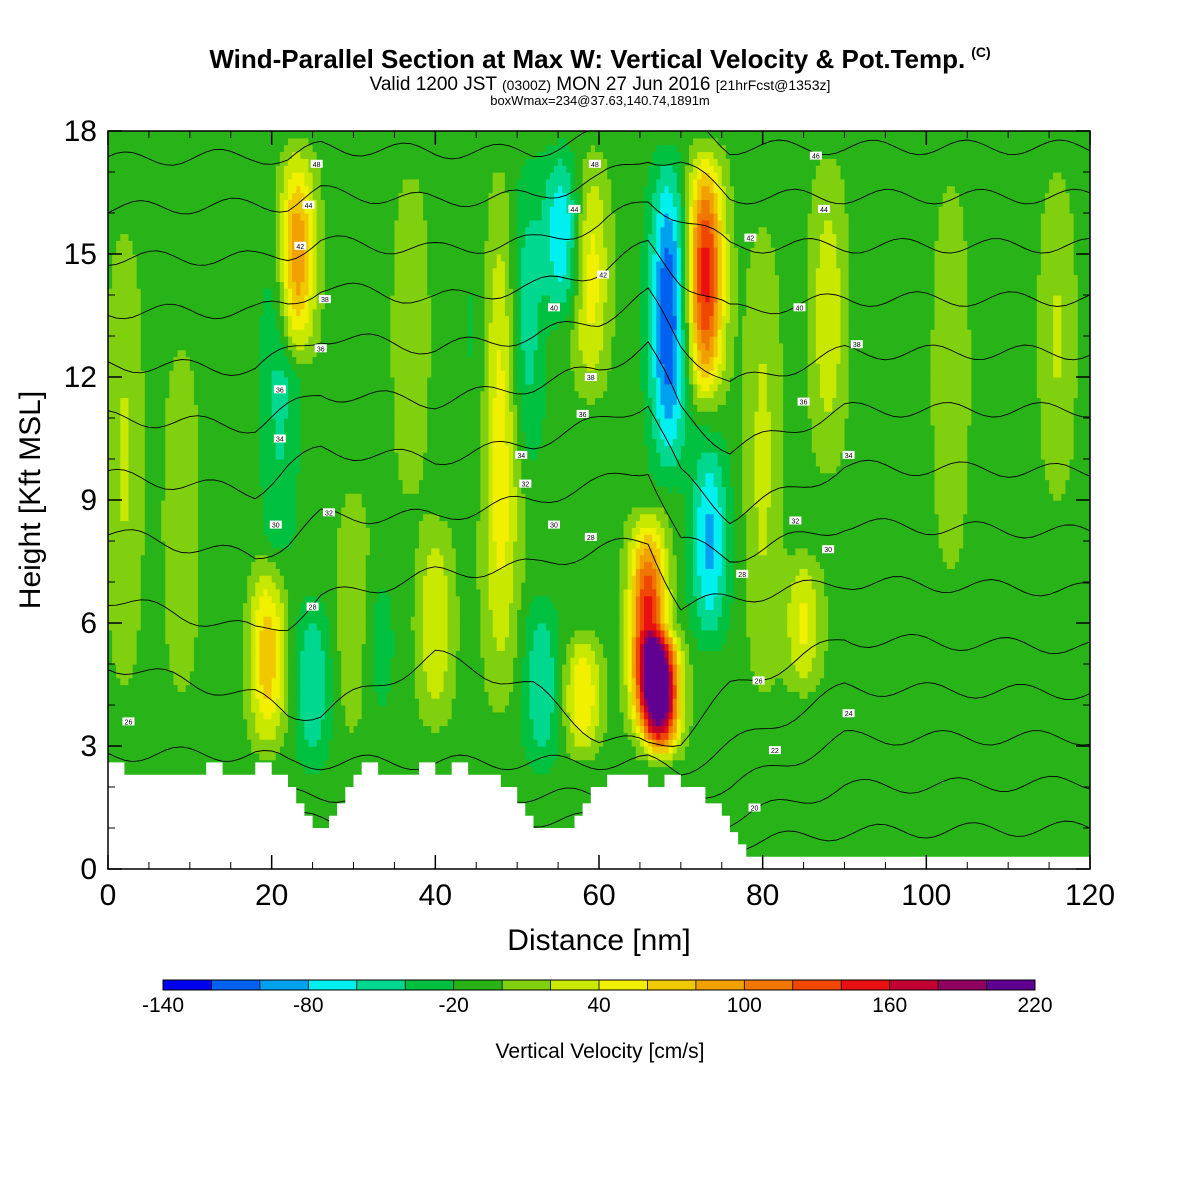  Describe the element at coordinates (599, 465) in the screenshot. I see `theta-contour` at that location.